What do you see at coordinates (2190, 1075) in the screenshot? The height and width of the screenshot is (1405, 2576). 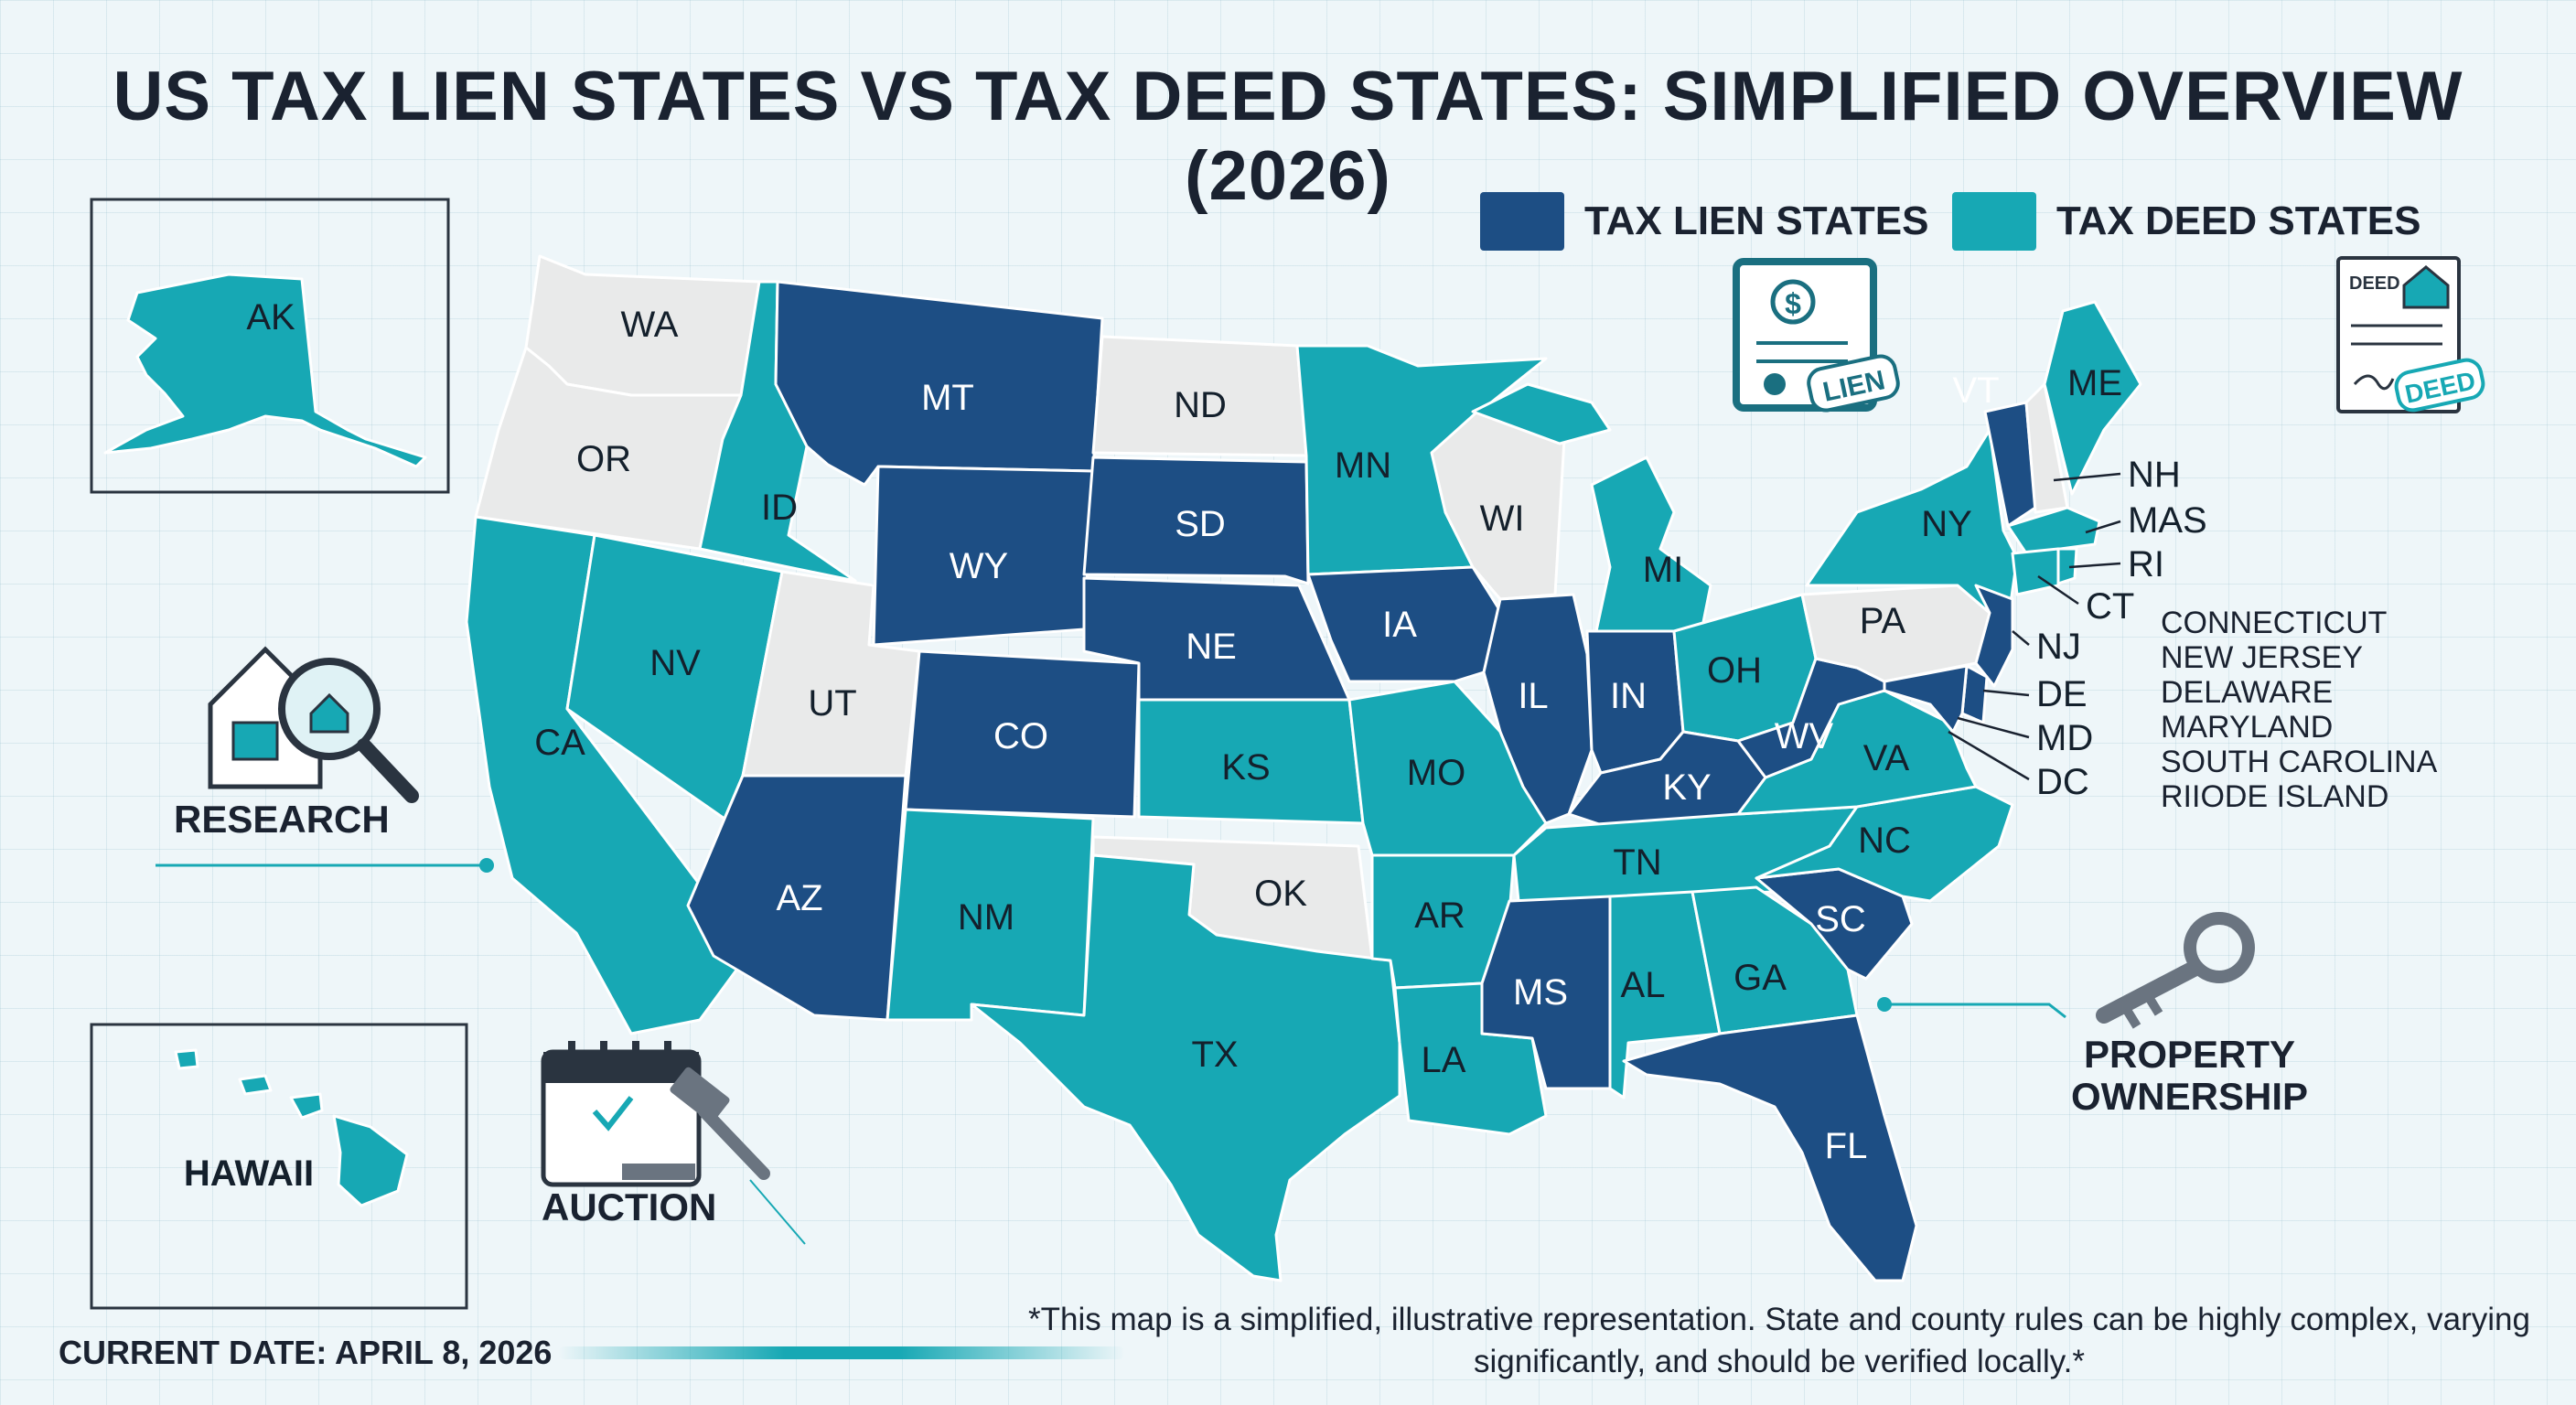 I see `property-caption: PROPERTY OWNERSHIP` at bounding box center [2190, 1075].